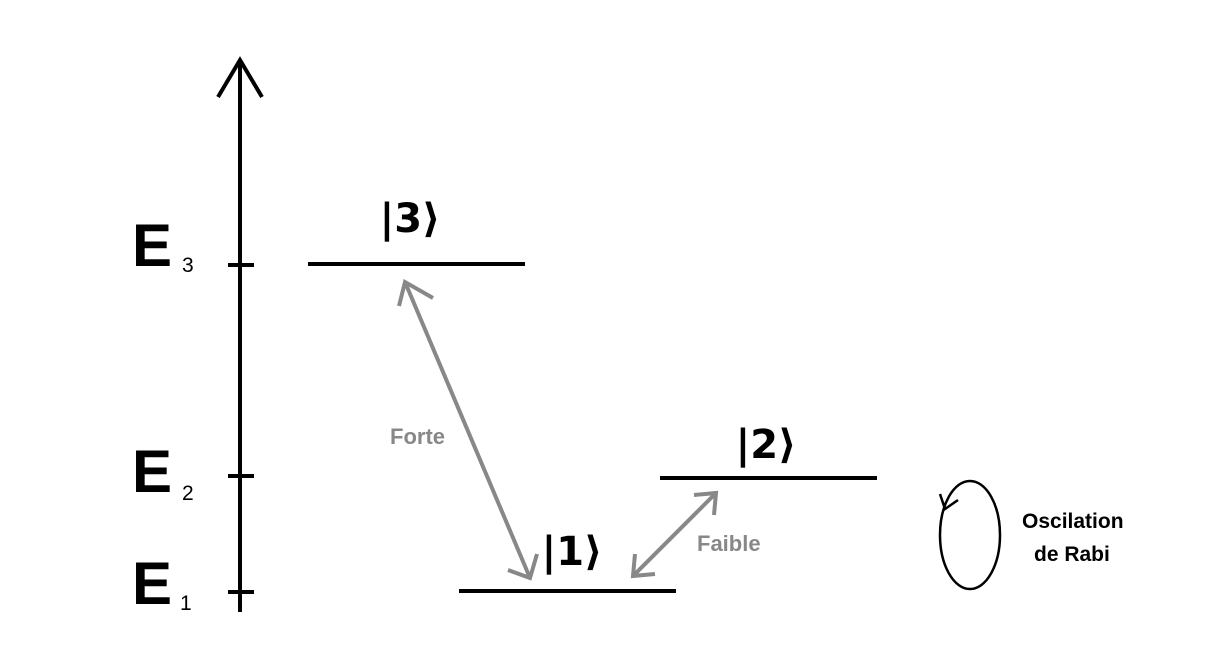 This screenshot has width=1230, height=666. Describe the element at coordinates (188, 493) in the screenshot. I see `axis-sub-e2: 2` at that location.